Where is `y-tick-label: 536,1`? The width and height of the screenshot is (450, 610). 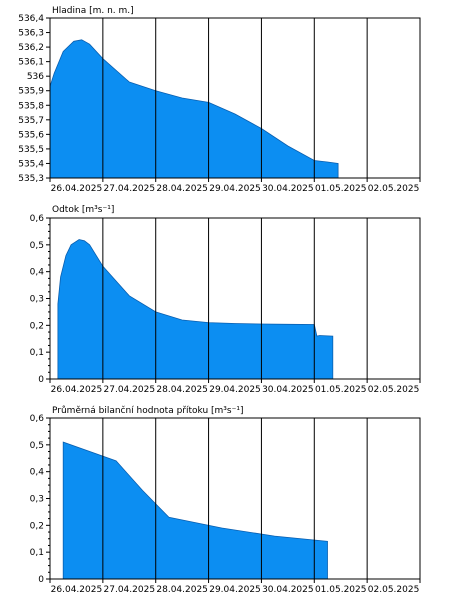 y-tick-label: 536,1 is located at coordinates (31, 63).